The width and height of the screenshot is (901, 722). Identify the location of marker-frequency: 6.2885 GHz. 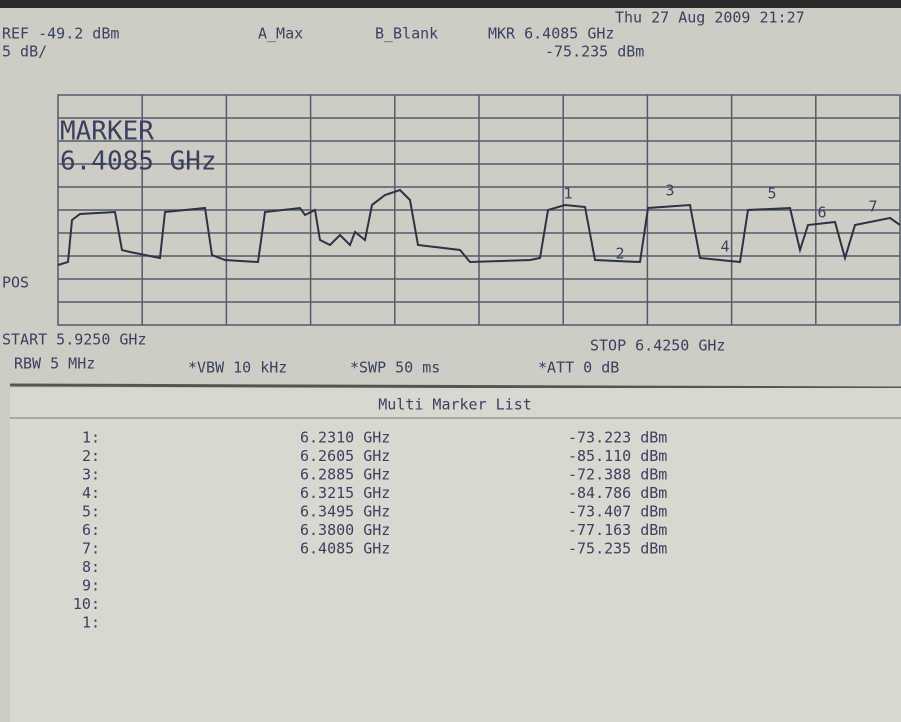
(345, 475).